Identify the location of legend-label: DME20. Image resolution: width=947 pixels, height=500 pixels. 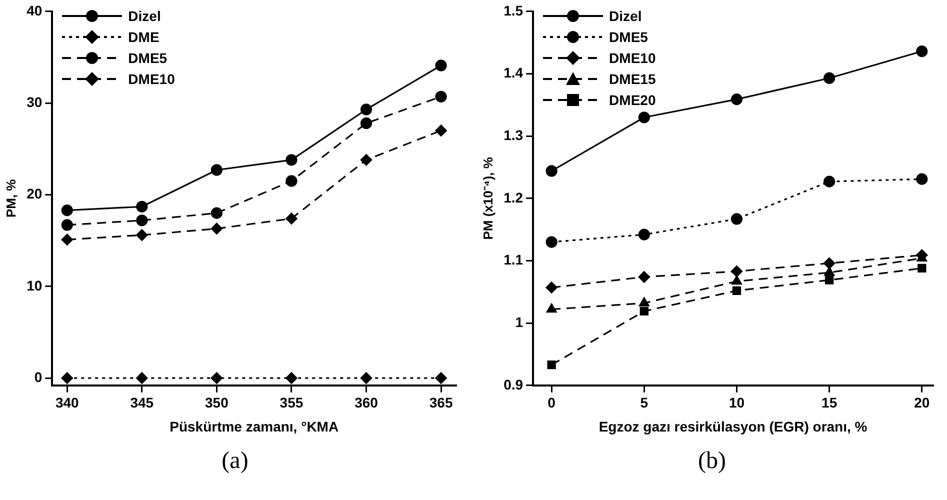
(632, 100).